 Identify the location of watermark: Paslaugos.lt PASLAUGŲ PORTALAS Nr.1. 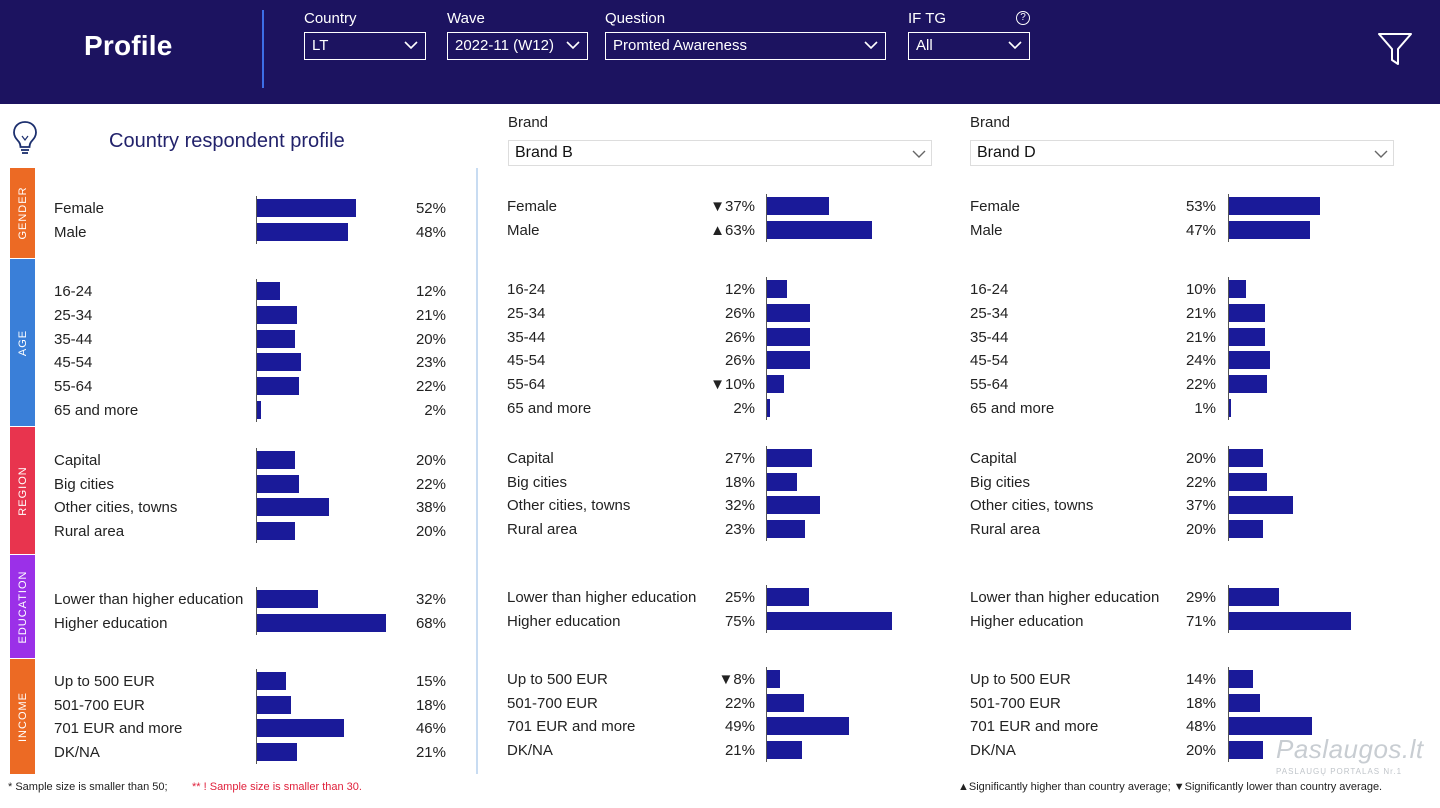
(1350, 760).